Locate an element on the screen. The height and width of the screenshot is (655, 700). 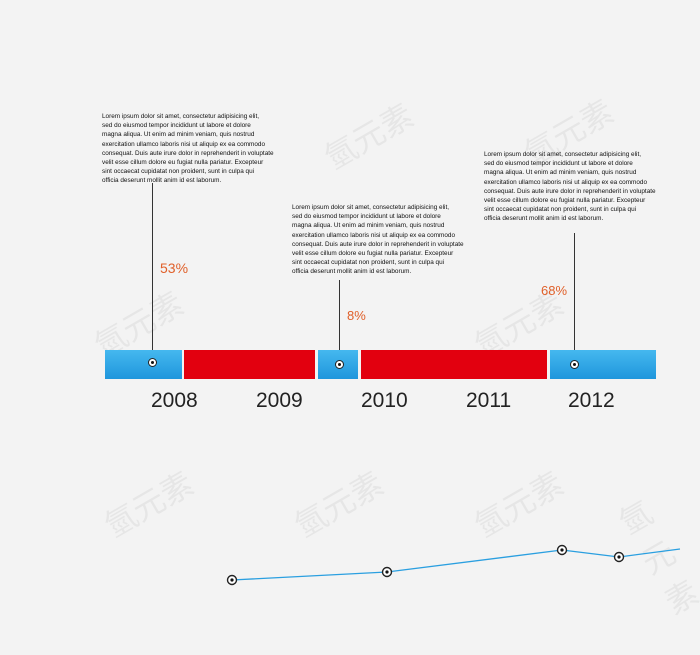
trend-polyline is located at coordinates (456, 564).